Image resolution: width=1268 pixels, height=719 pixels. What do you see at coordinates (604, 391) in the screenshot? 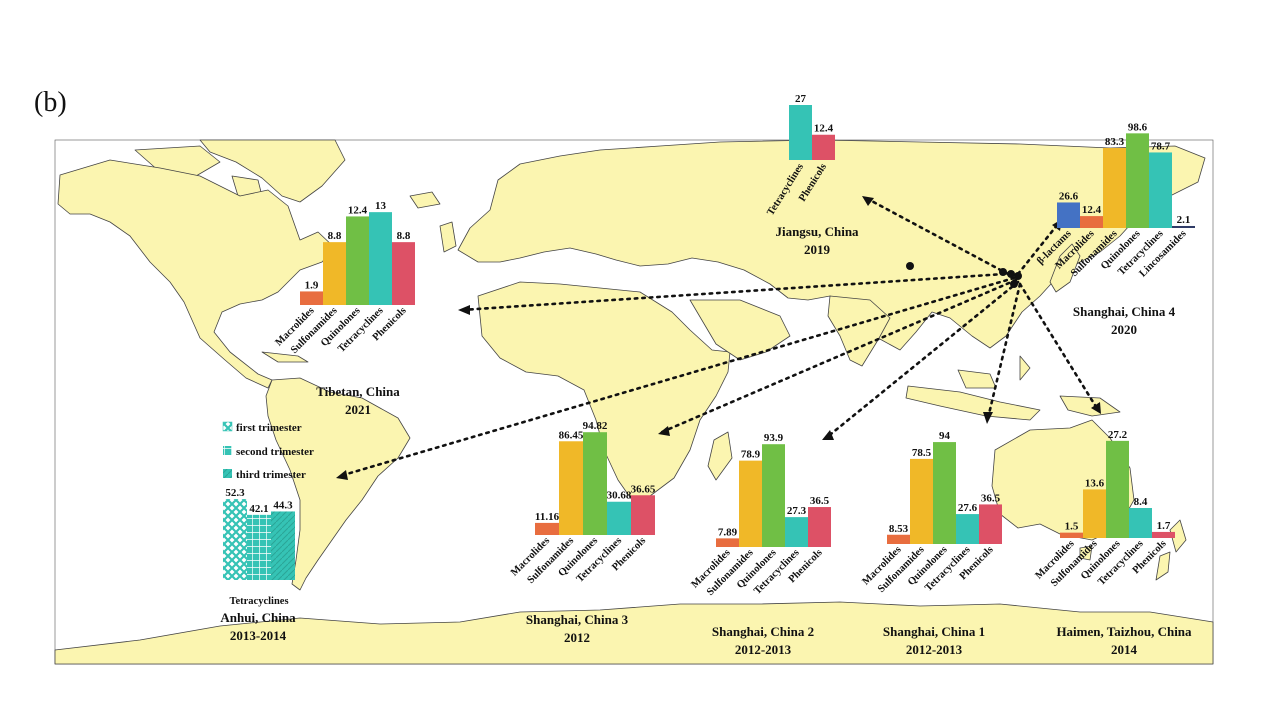
I see `land-africa` at bounding box center [604, 391].